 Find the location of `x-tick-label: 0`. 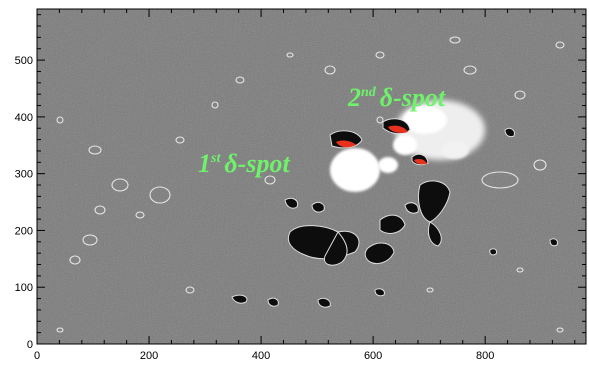

x-tick-label: 0 is located at coordinates (37, 356).